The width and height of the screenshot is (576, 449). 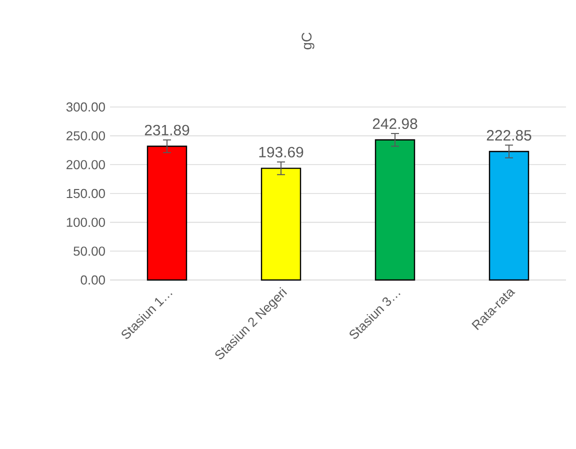 What do you see at coordinates (89, 251) in the screenshot?
I see `y-tick-label: 50.00` at bounding box center [89, 251].